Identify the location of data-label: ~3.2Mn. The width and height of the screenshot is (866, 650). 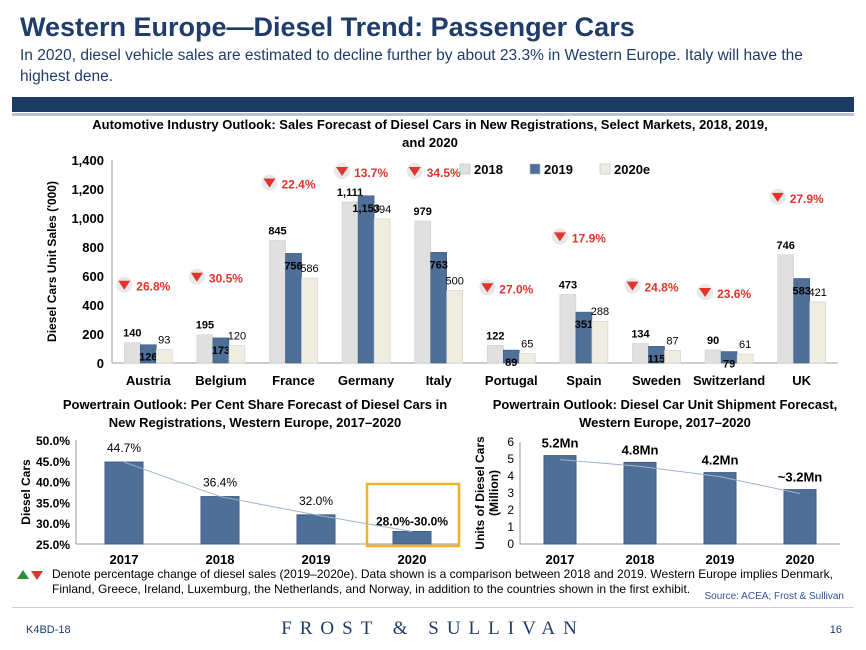
(800, 477).